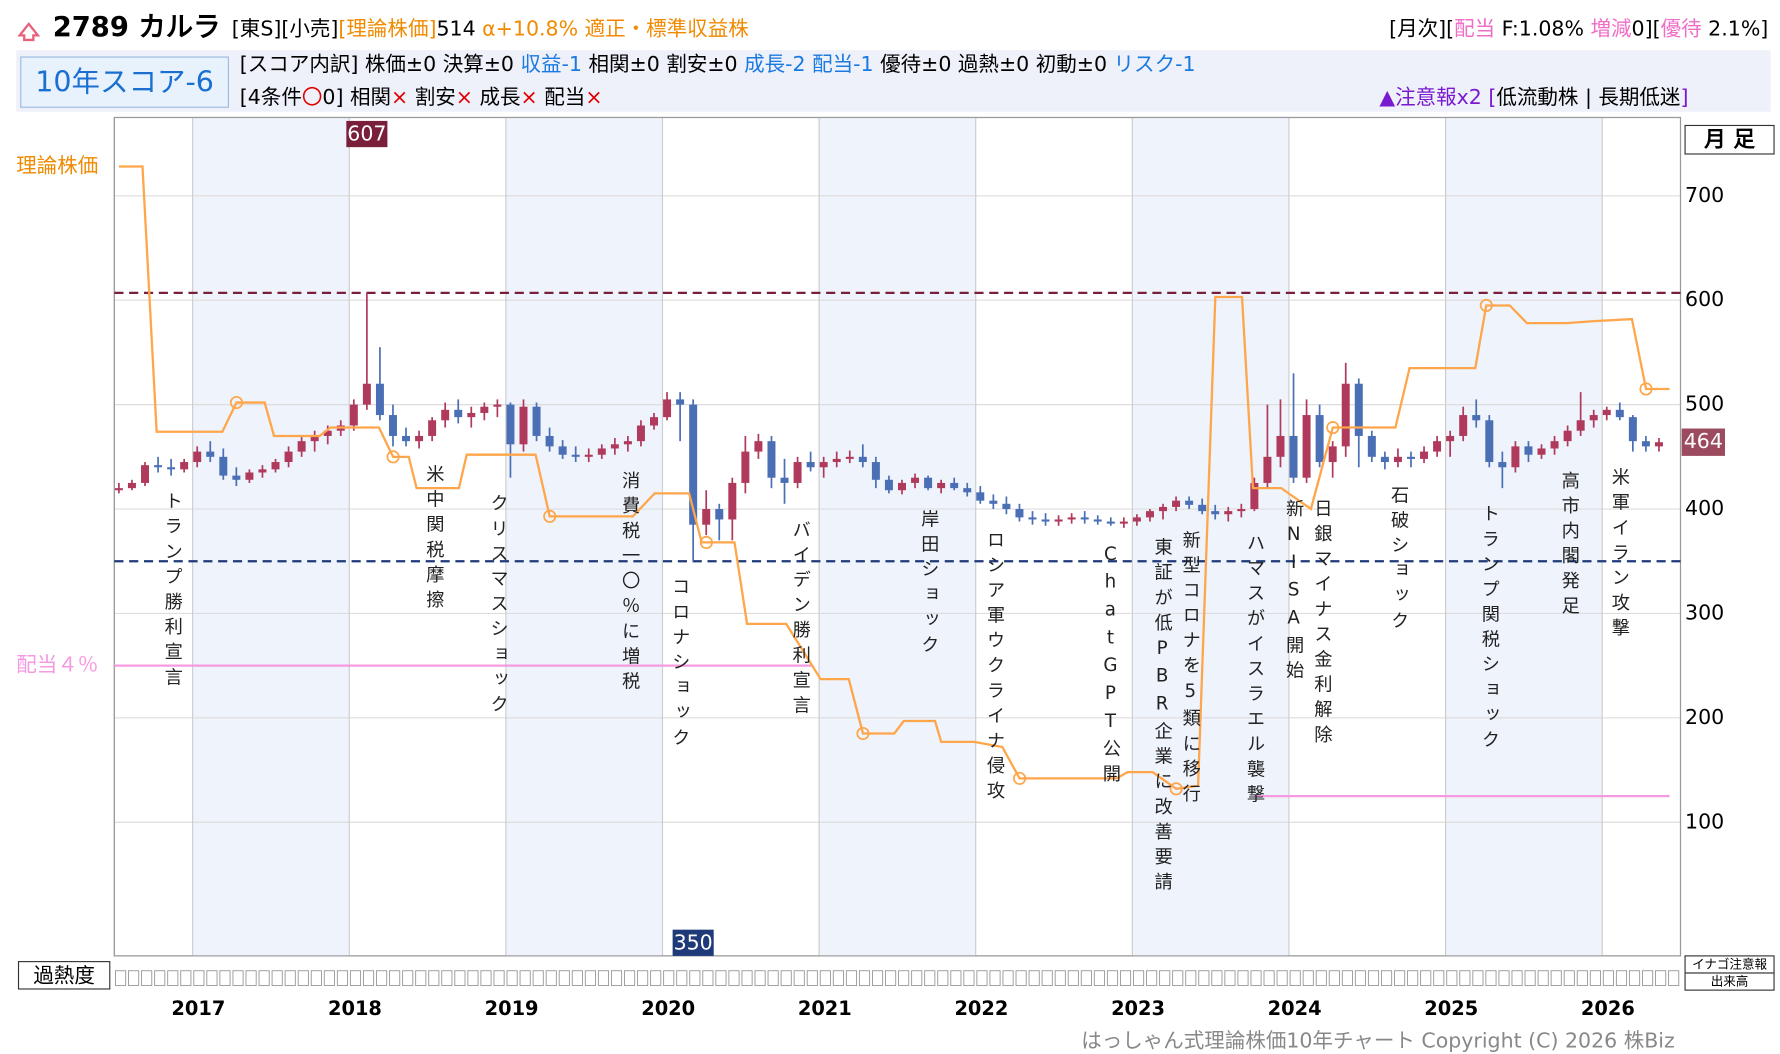  What do you see at coordinates (994, 668) in the screenshot?
I see `event-label: ロシア軍ウクライナ侵攻` at bounding box center [994, 668].